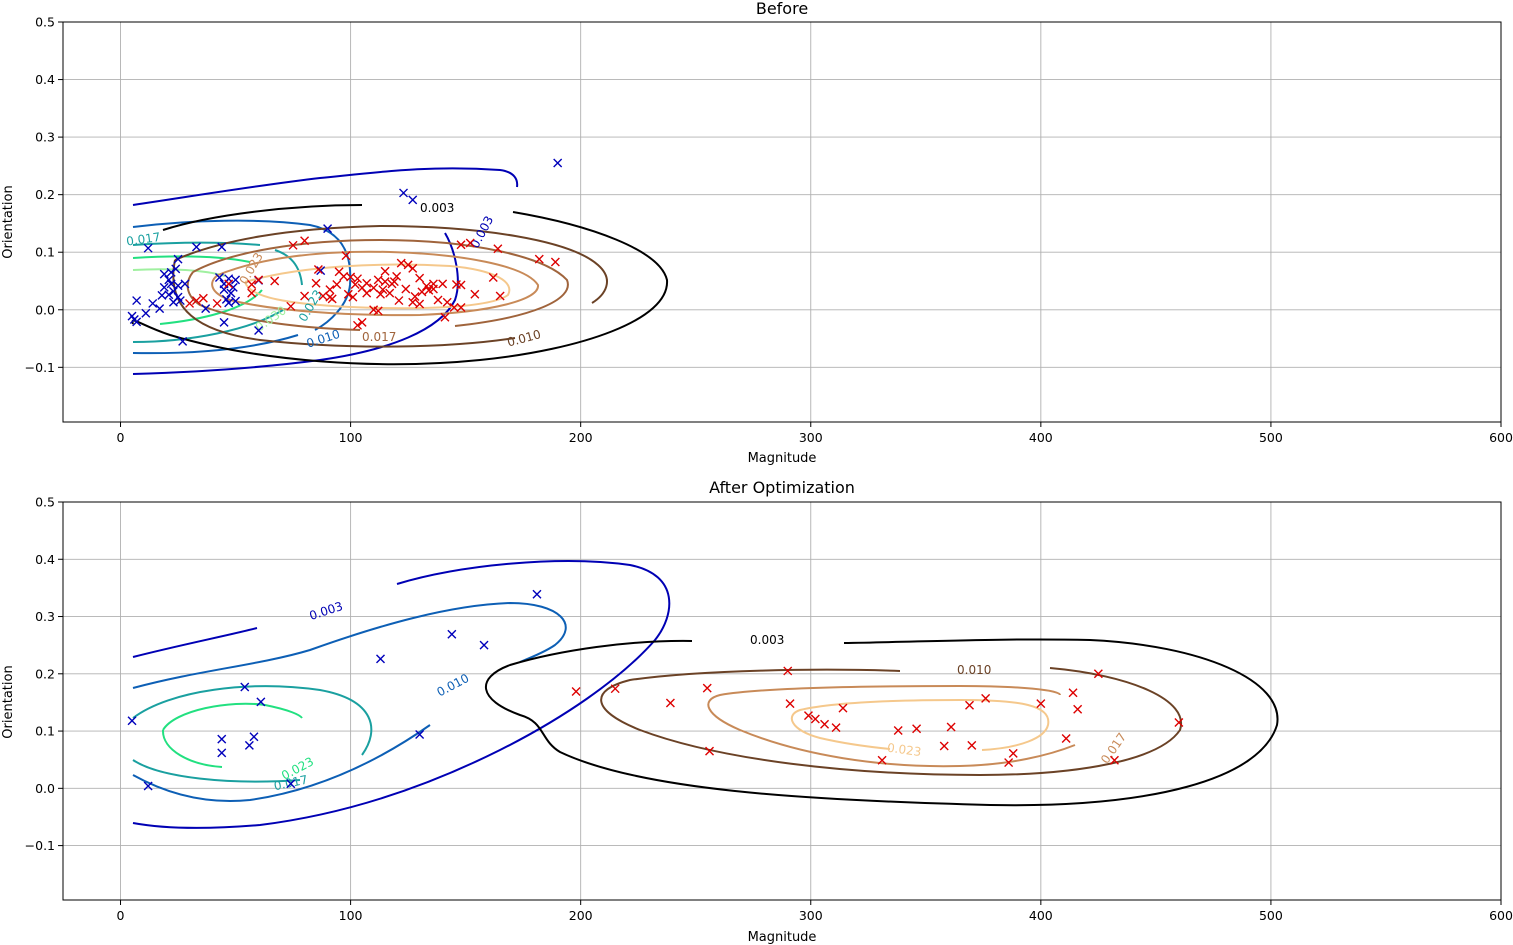  Describe the element at coordinates (121, 437) in the screenshot. I see `x-tick-label: 0` at that location.